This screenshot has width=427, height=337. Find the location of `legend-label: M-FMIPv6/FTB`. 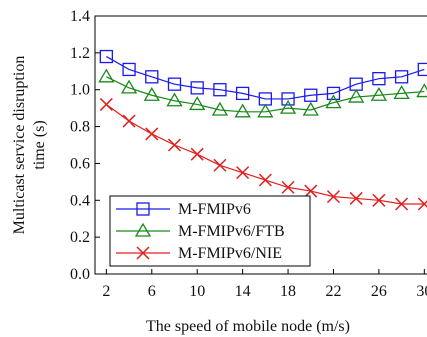

legend-label: M-FMIPv6/FTB is located at coordinates (231, 231).